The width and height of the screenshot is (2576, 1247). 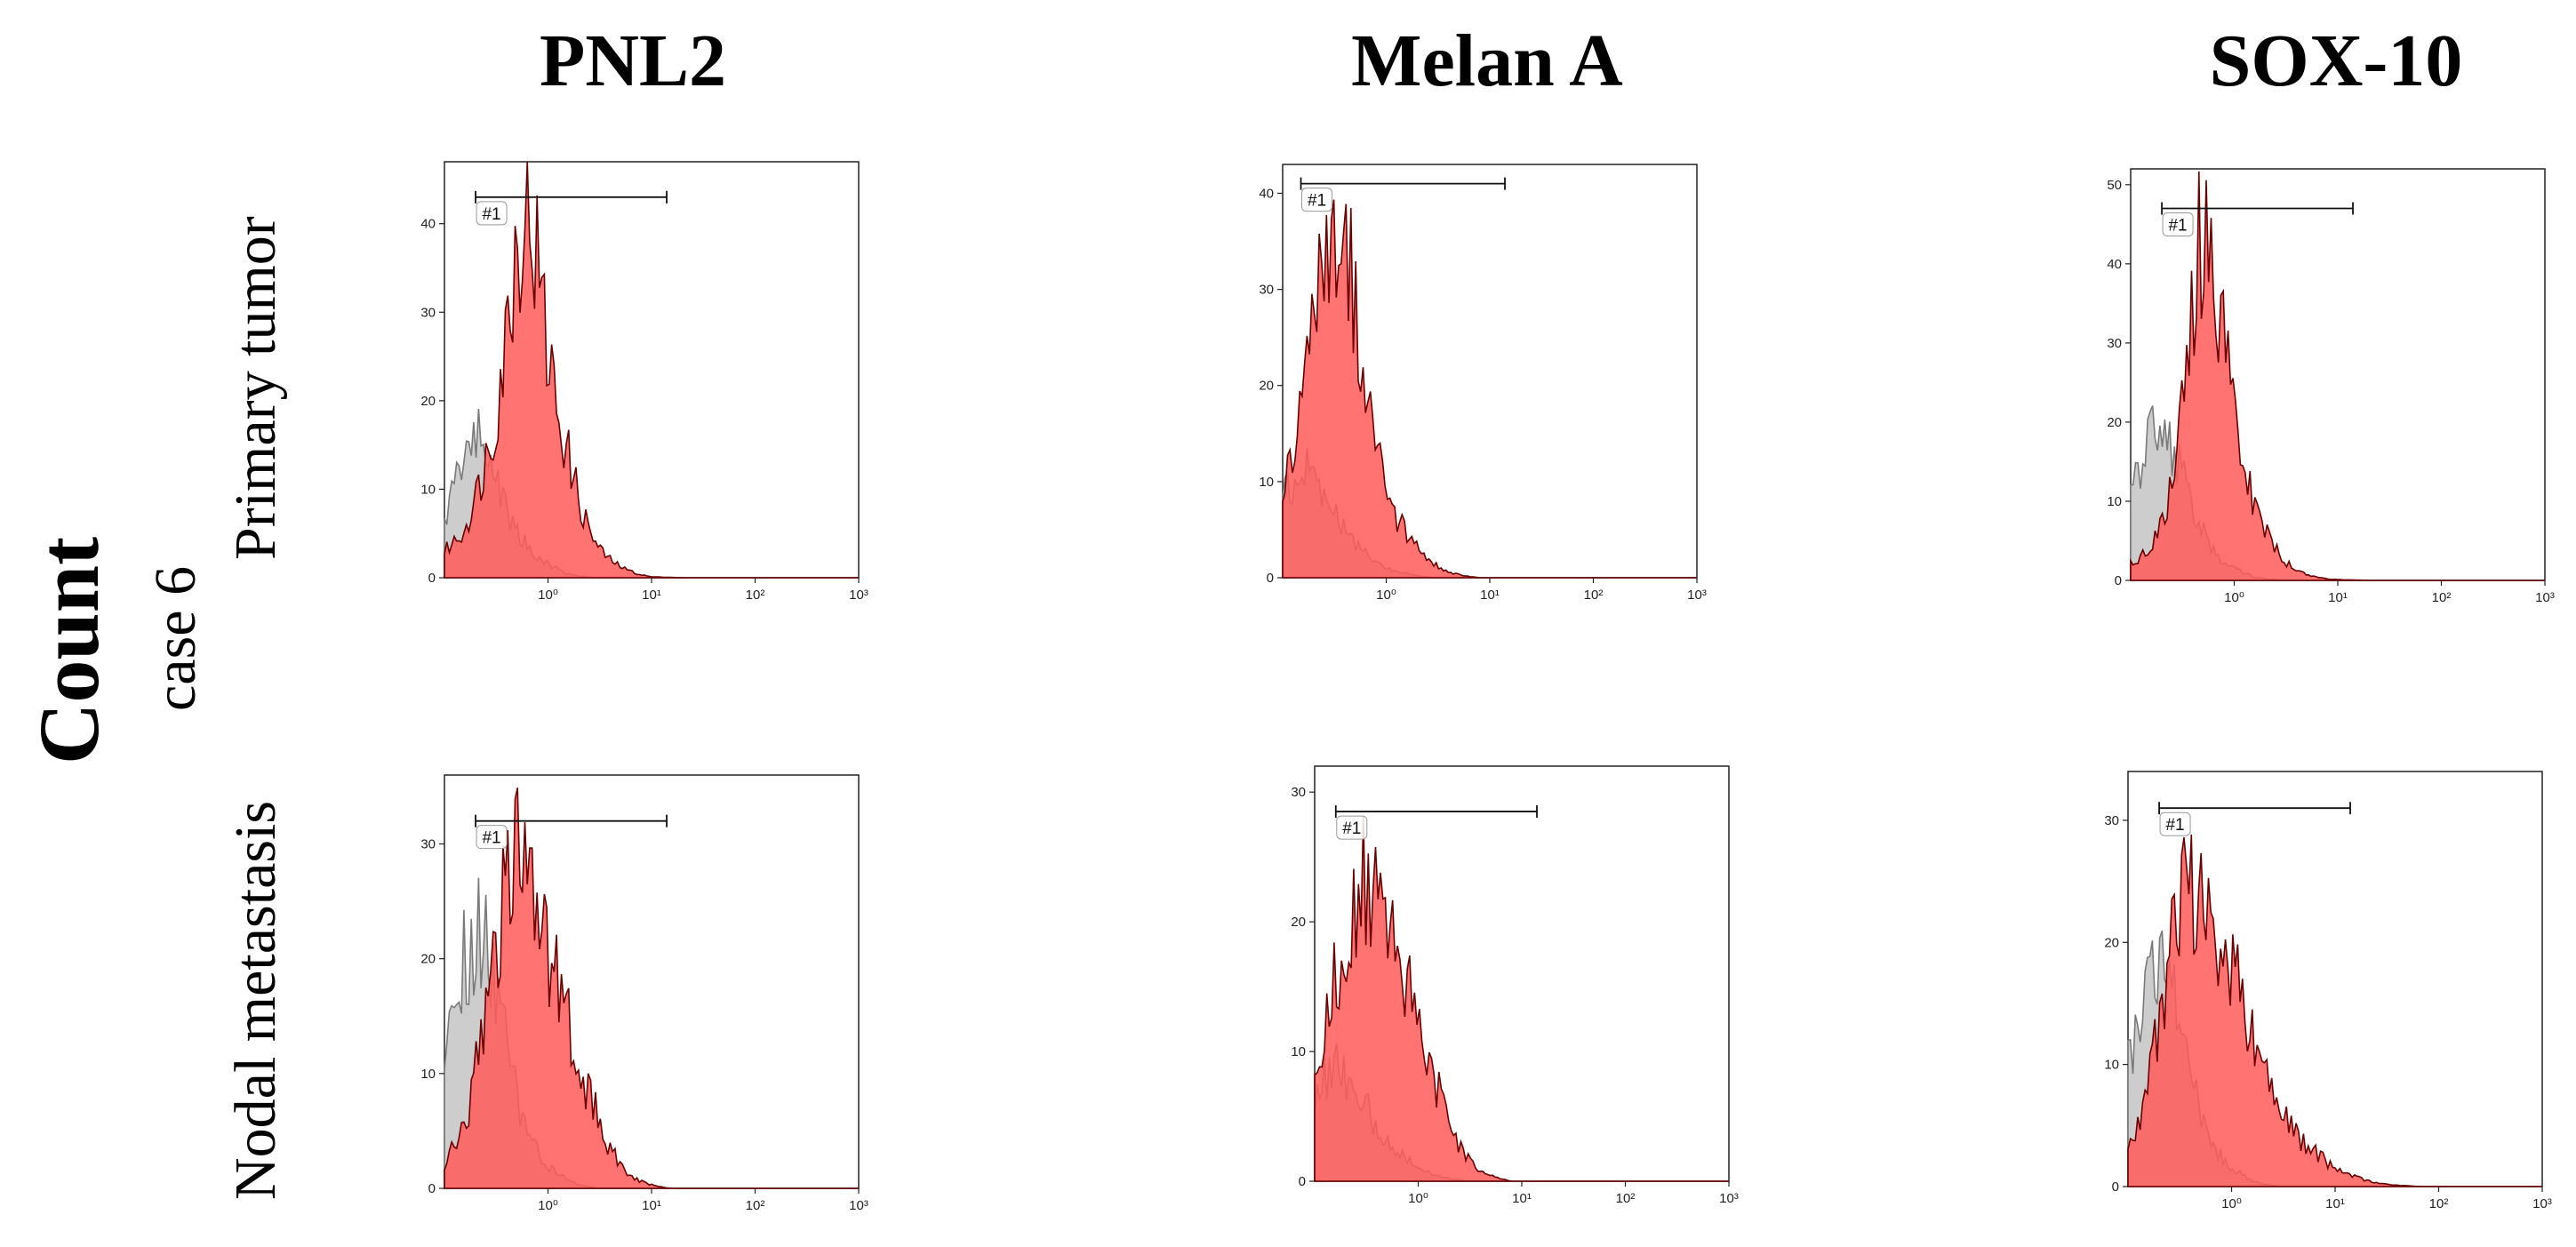 What do you see at coordinates (68, 650) in the screenshot?
I see `y-axis-label-count: Count` at bounding box center [68, 650].